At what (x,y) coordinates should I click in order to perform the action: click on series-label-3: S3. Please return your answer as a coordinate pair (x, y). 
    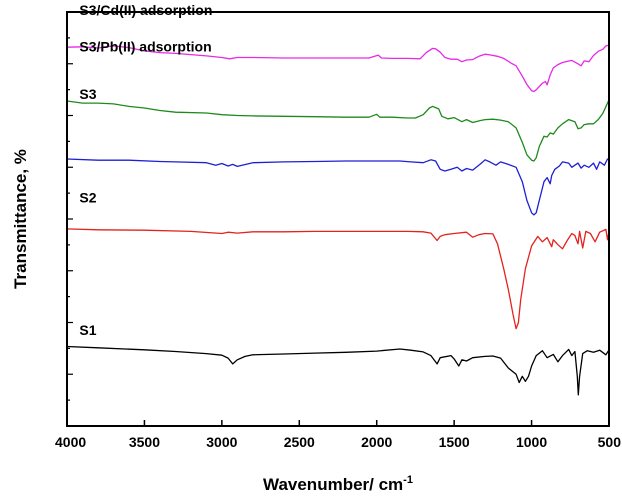
    Looking at the image, I should click on (87, 94).